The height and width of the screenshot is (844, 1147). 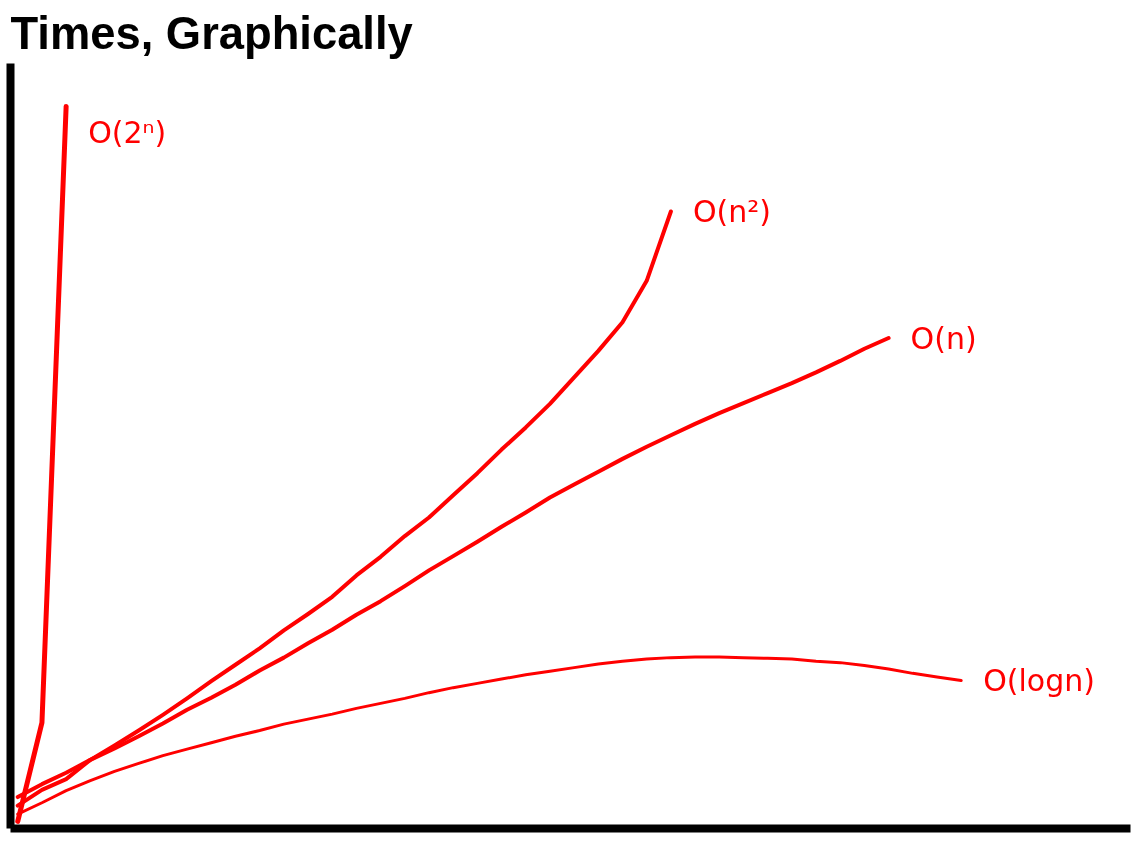 What do you see at coordinates (211, 33) in the screenshot?
I see `chart-title: Times, Graphically` at bounding box center [211, 33].